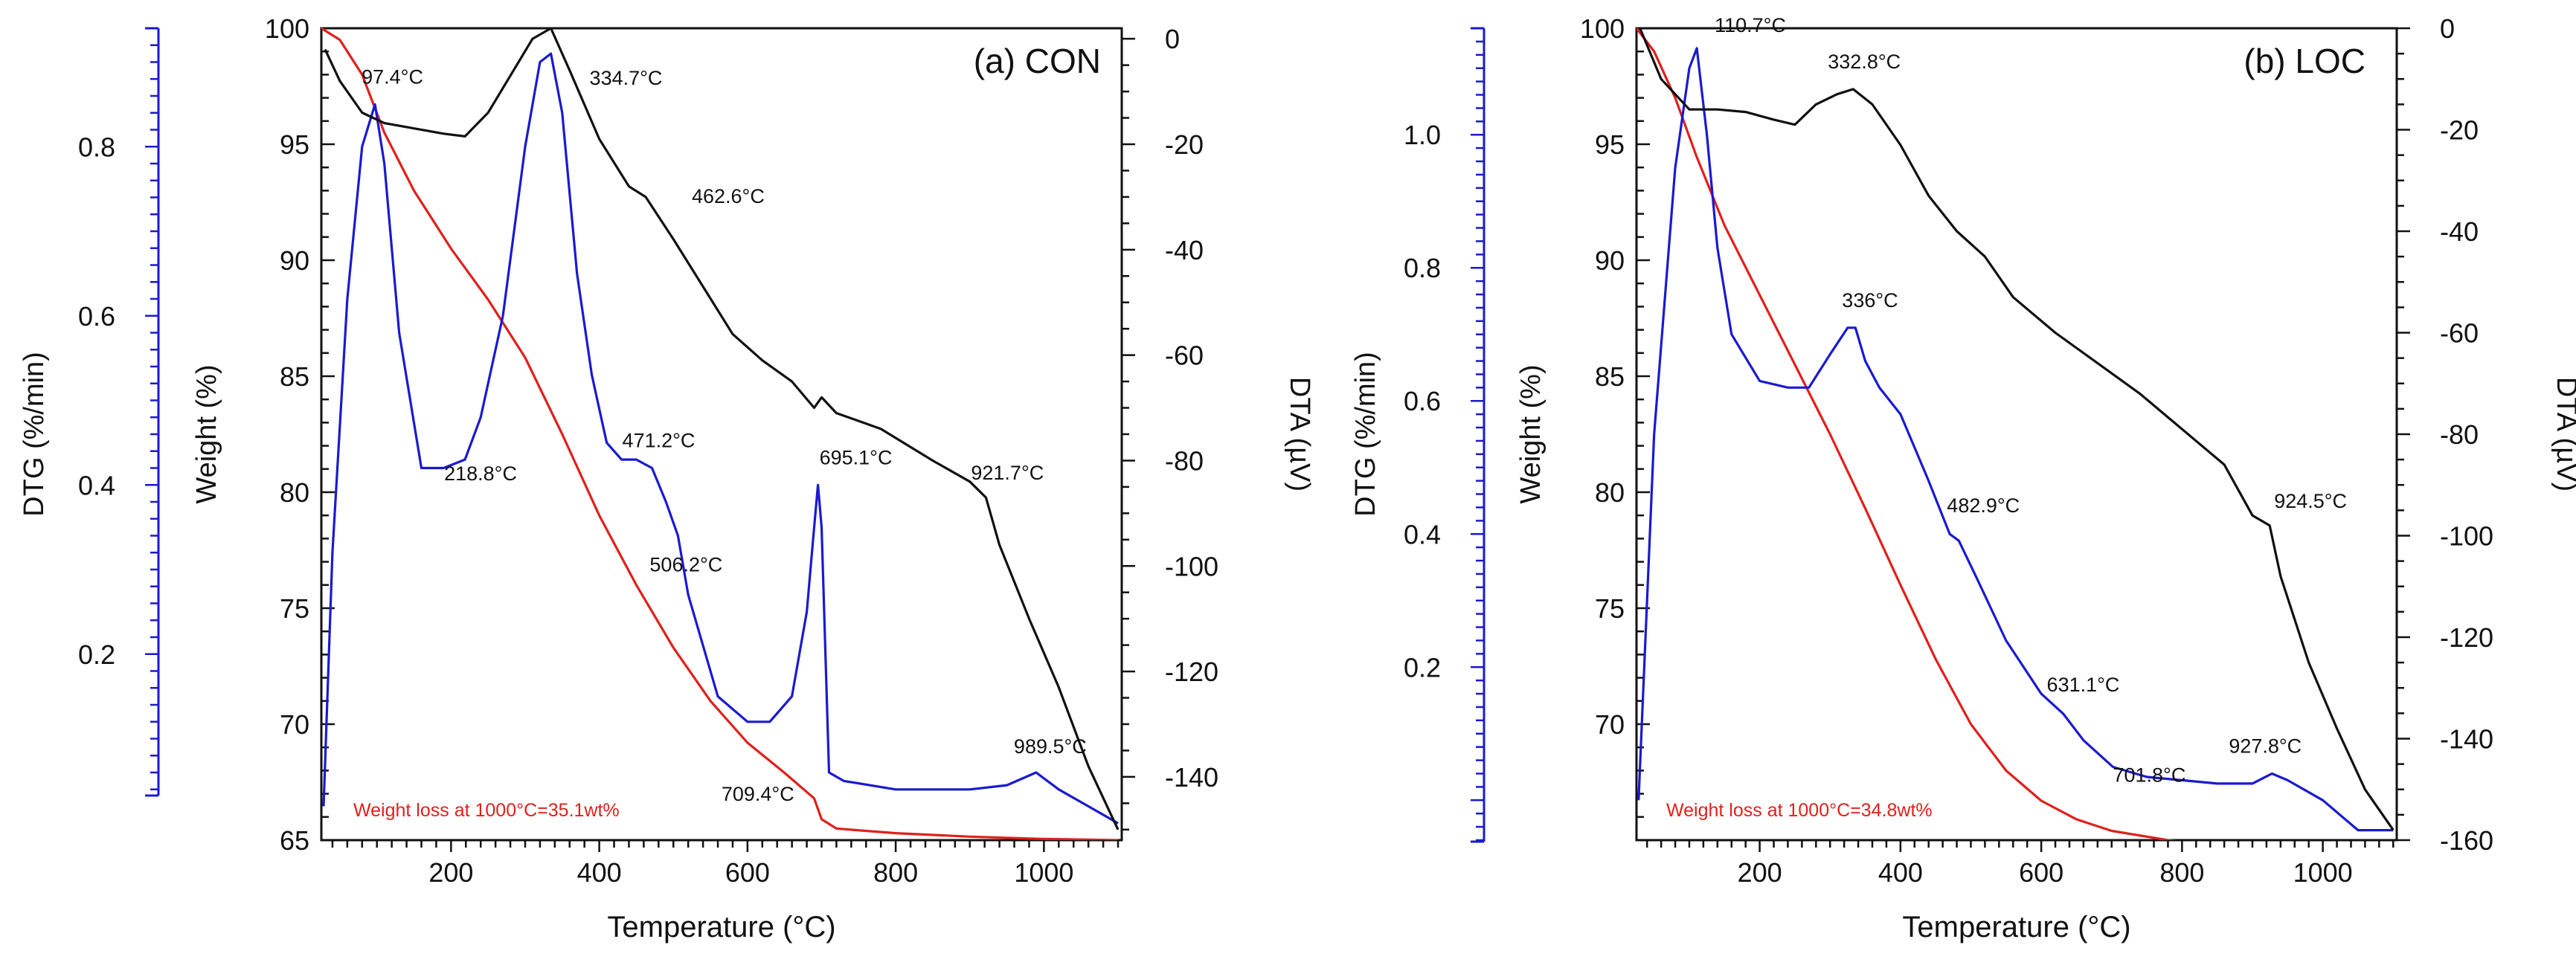  I want to click on peak-annotation: 921.7°C, so click(1007, 473).